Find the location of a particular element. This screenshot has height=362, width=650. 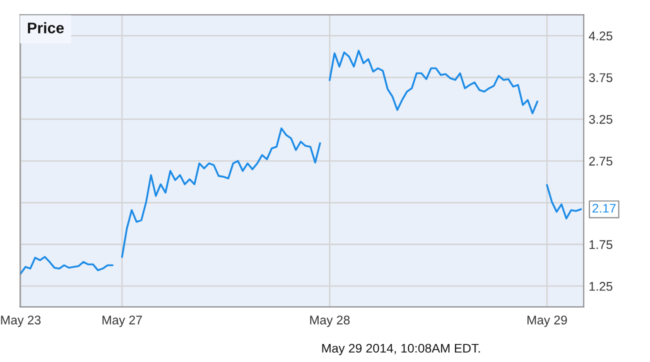

x-tick-label: May 29 is located at coordinates (547, 321).